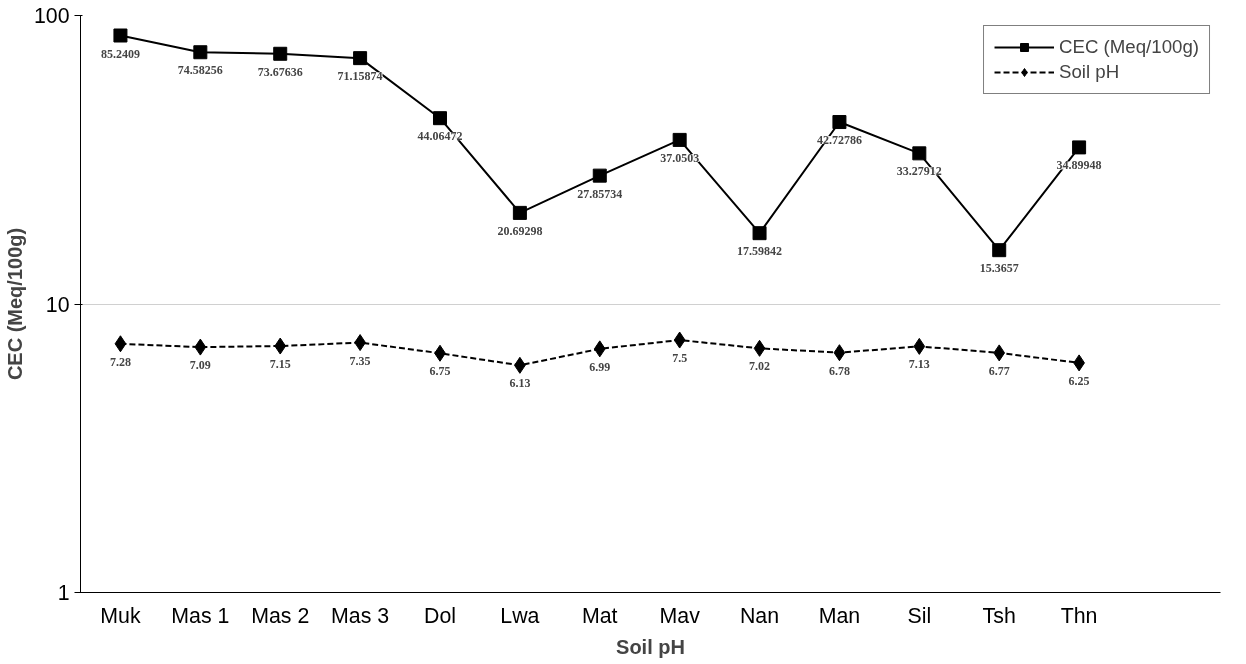 The width and height of the screenshot is (1246, 664). What do you see at coordinates (120, 615) in the screenshot?
I see `x-tick-label: Muk` at bounding box center [120, 615].